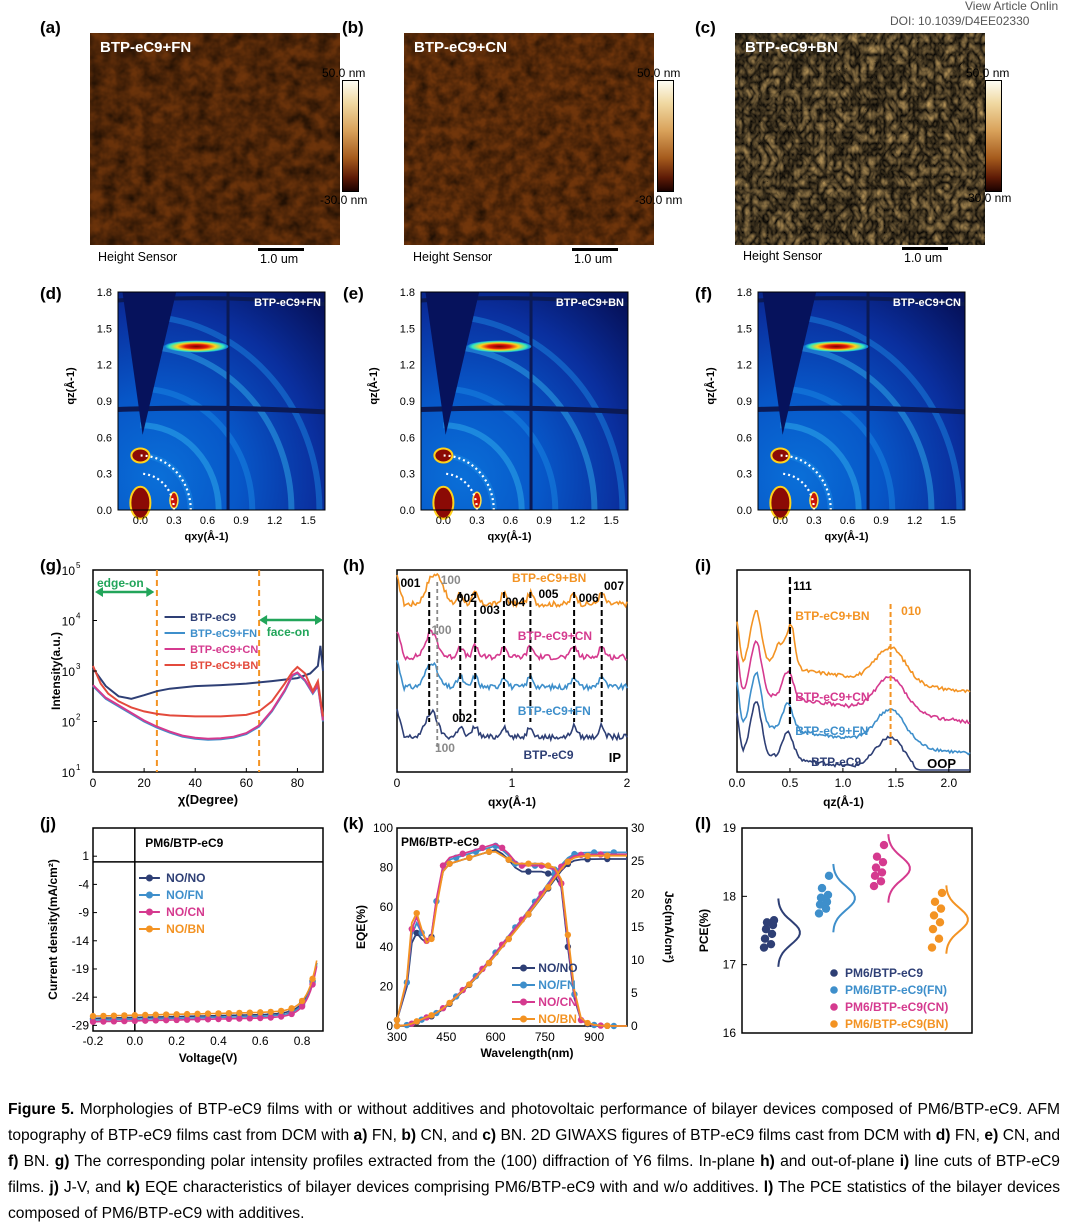  Describe the element at coordinates (896, 1007) in the screenshot. I see `legend-label: PM6/BTP-eC9(CN)` at that location.